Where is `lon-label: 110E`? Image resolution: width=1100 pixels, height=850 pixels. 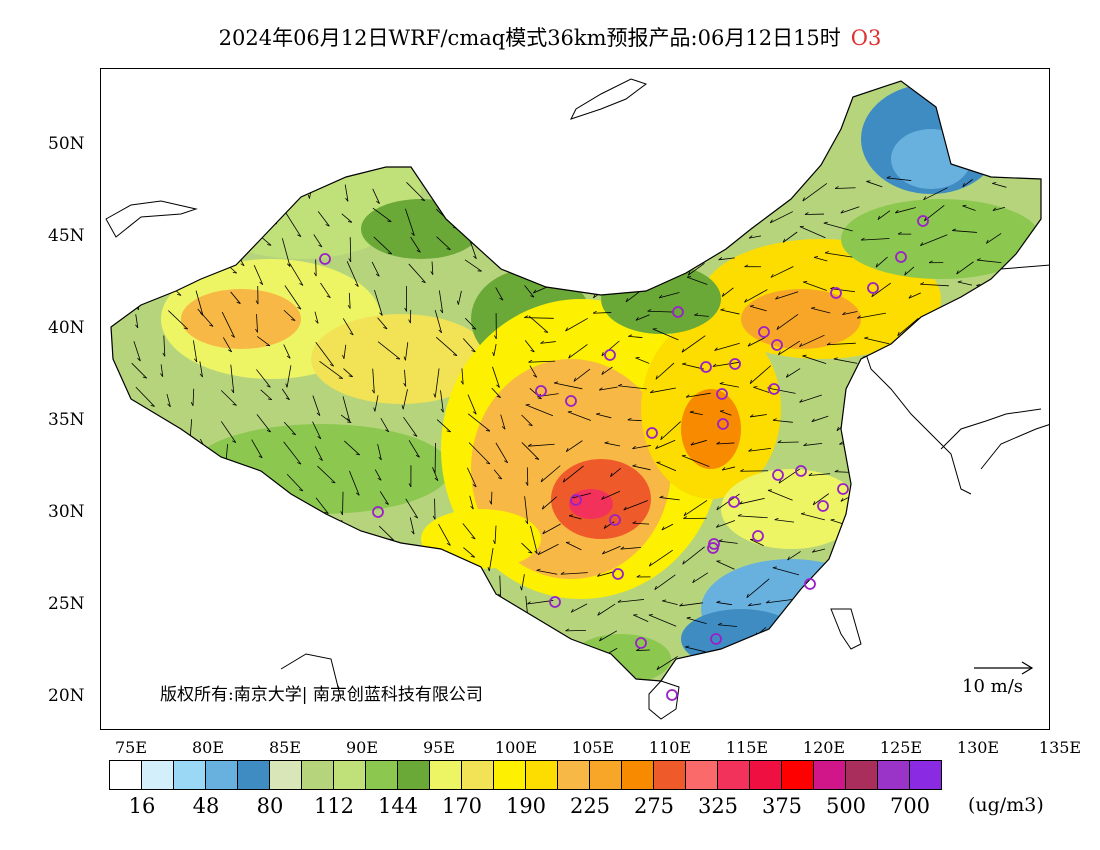
lon-label: 110E is located at coordinates (670, 747).